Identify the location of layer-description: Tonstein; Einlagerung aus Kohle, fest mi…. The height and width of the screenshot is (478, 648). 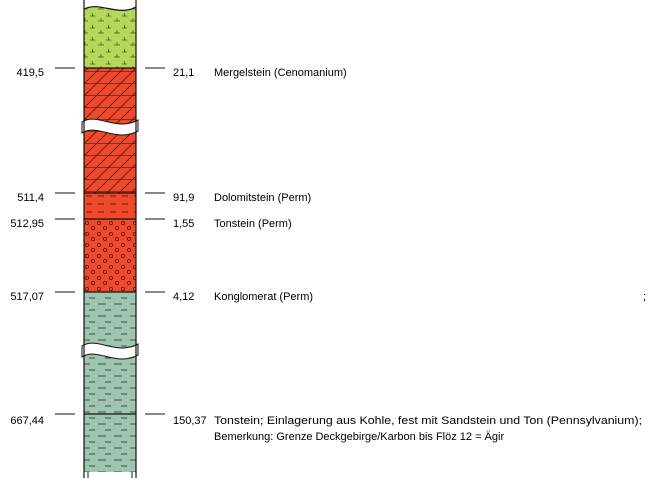
(428, 421).